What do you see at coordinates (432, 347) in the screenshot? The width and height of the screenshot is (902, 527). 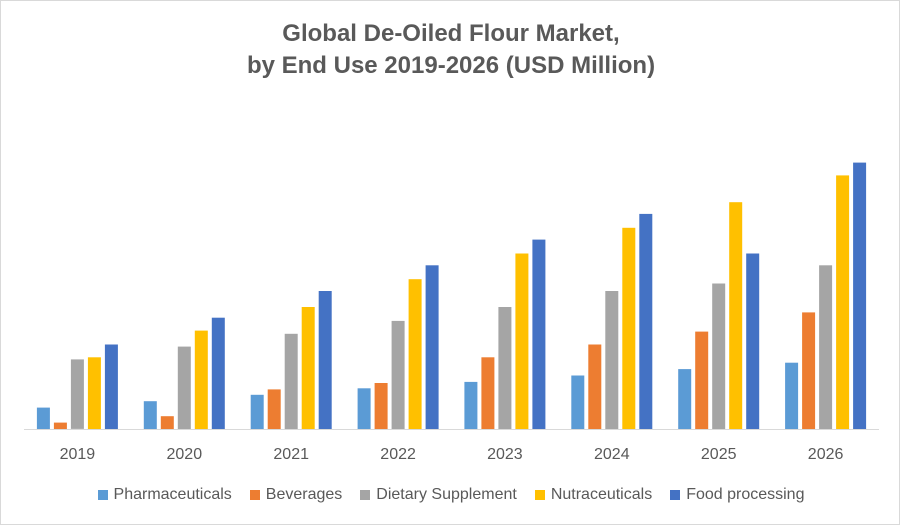 I see `bar-food-processing-2022` at bounding box center [432, 347].